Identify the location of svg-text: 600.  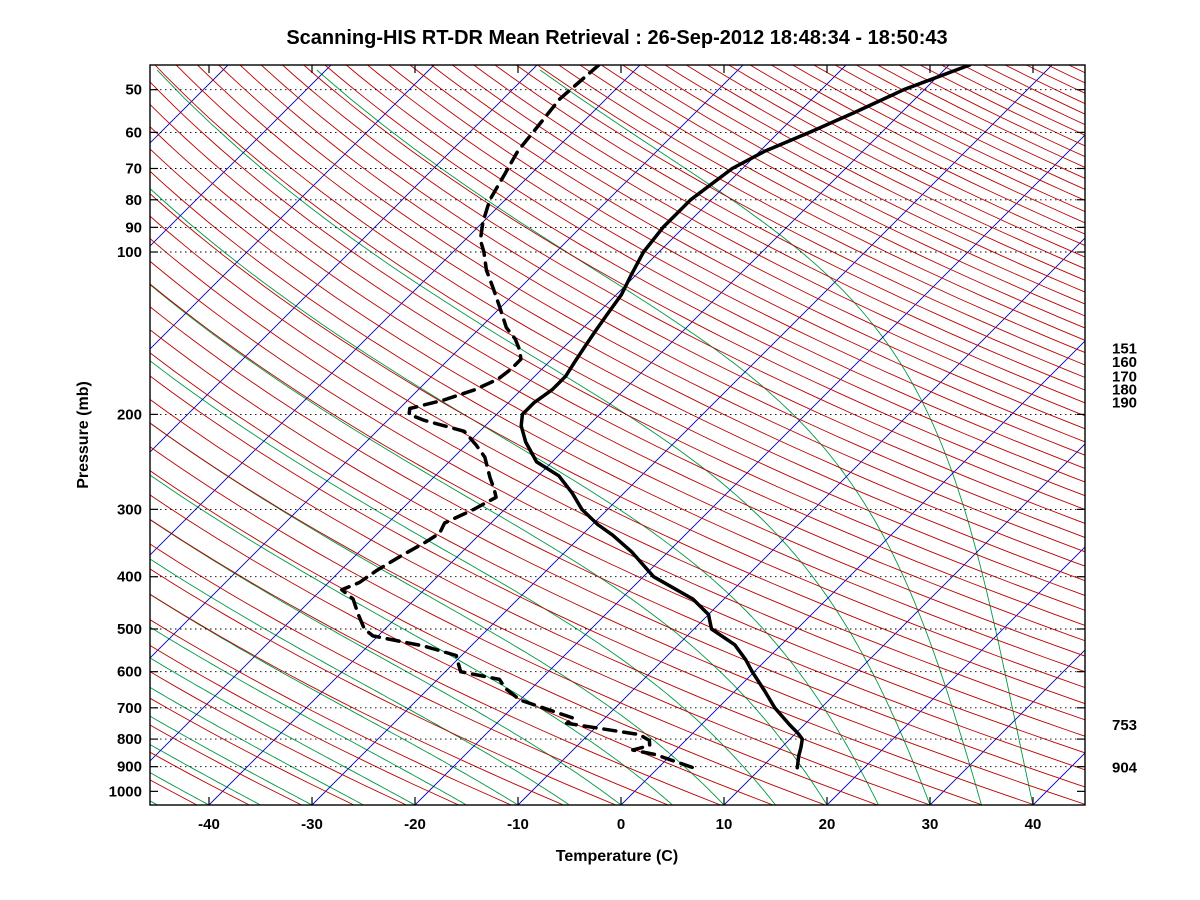
(129, 672).